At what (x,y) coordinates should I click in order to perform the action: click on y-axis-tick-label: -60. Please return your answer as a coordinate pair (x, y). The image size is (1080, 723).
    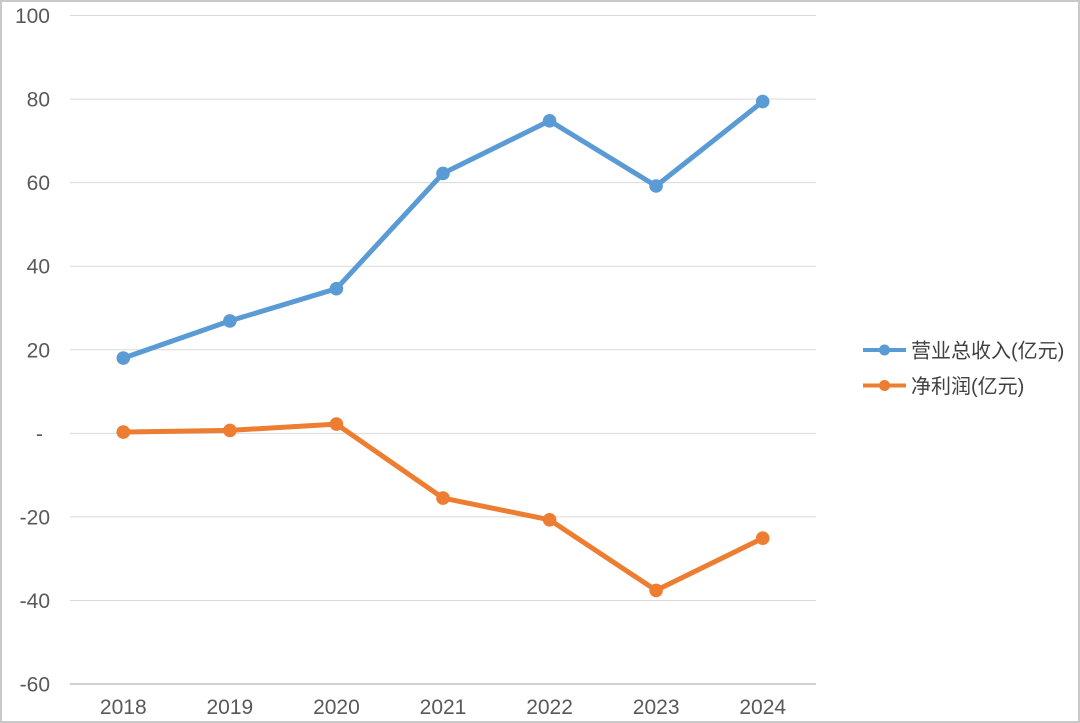
    Looking at the image, I should click on (35, 685).